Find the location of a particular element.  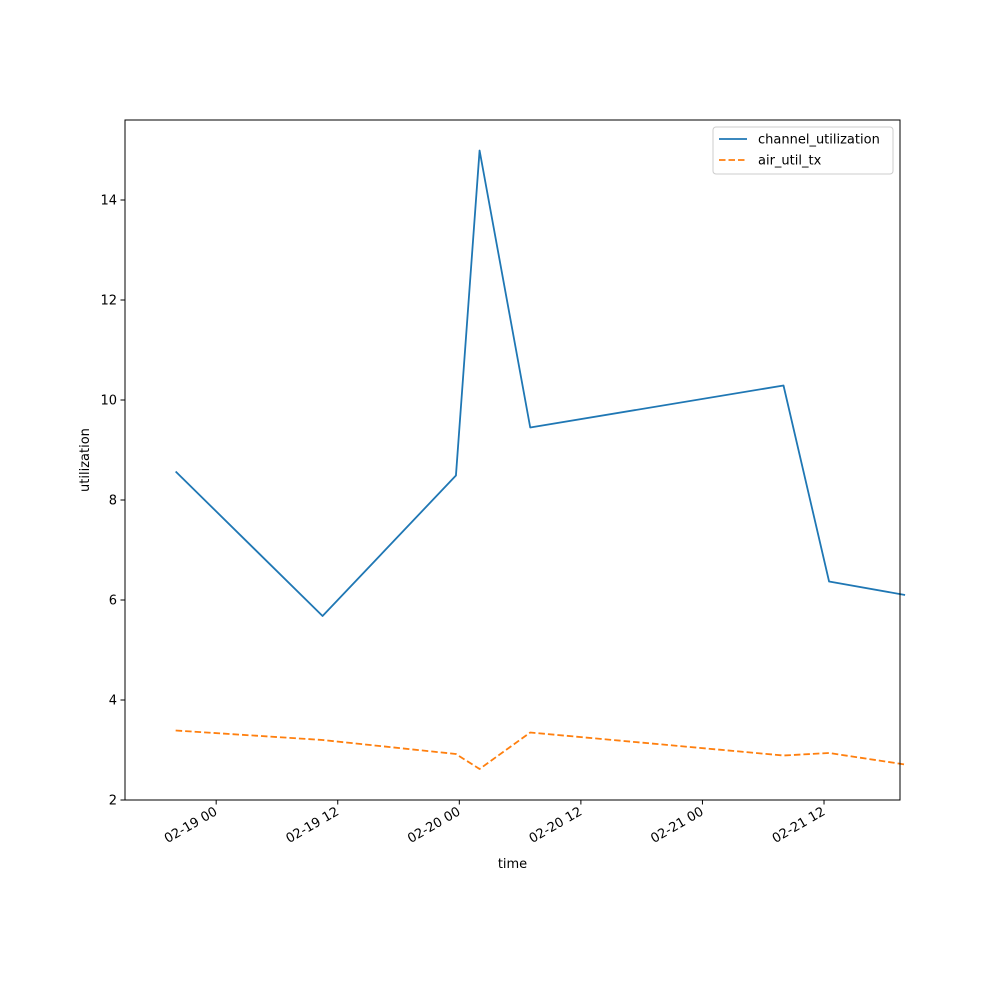

y-tick-label: 2 is located at coordinates (113, 801).